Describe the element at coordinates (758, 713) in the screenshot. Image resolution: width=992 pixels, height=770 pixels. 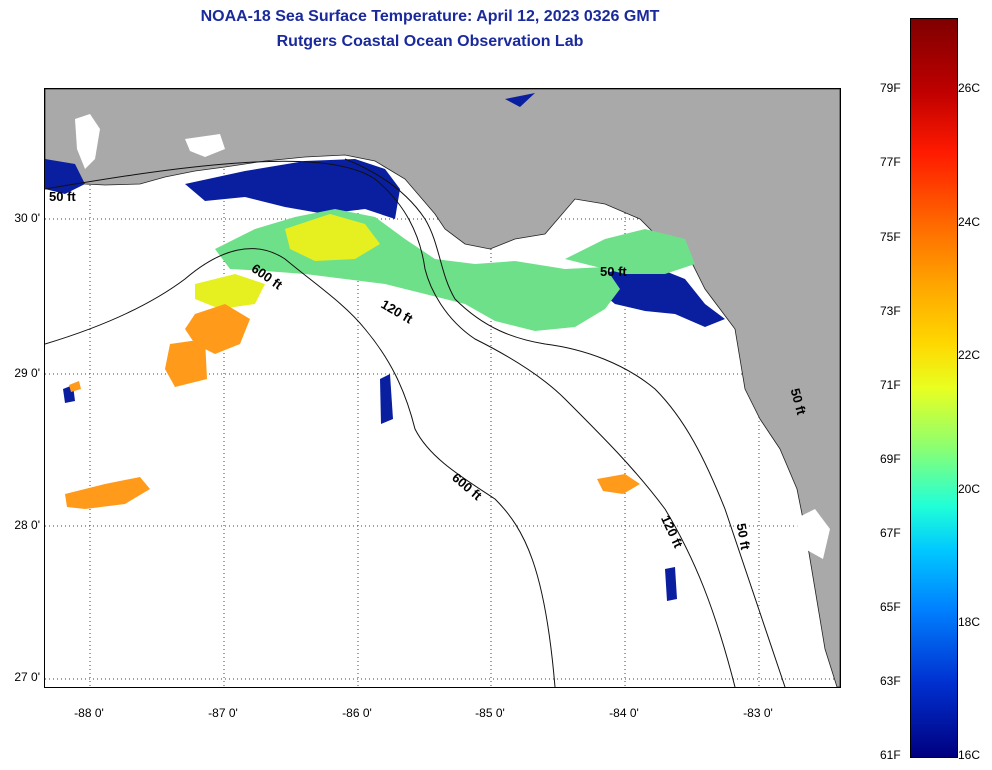
I see `lon-label-83: -83 0'` at that location.